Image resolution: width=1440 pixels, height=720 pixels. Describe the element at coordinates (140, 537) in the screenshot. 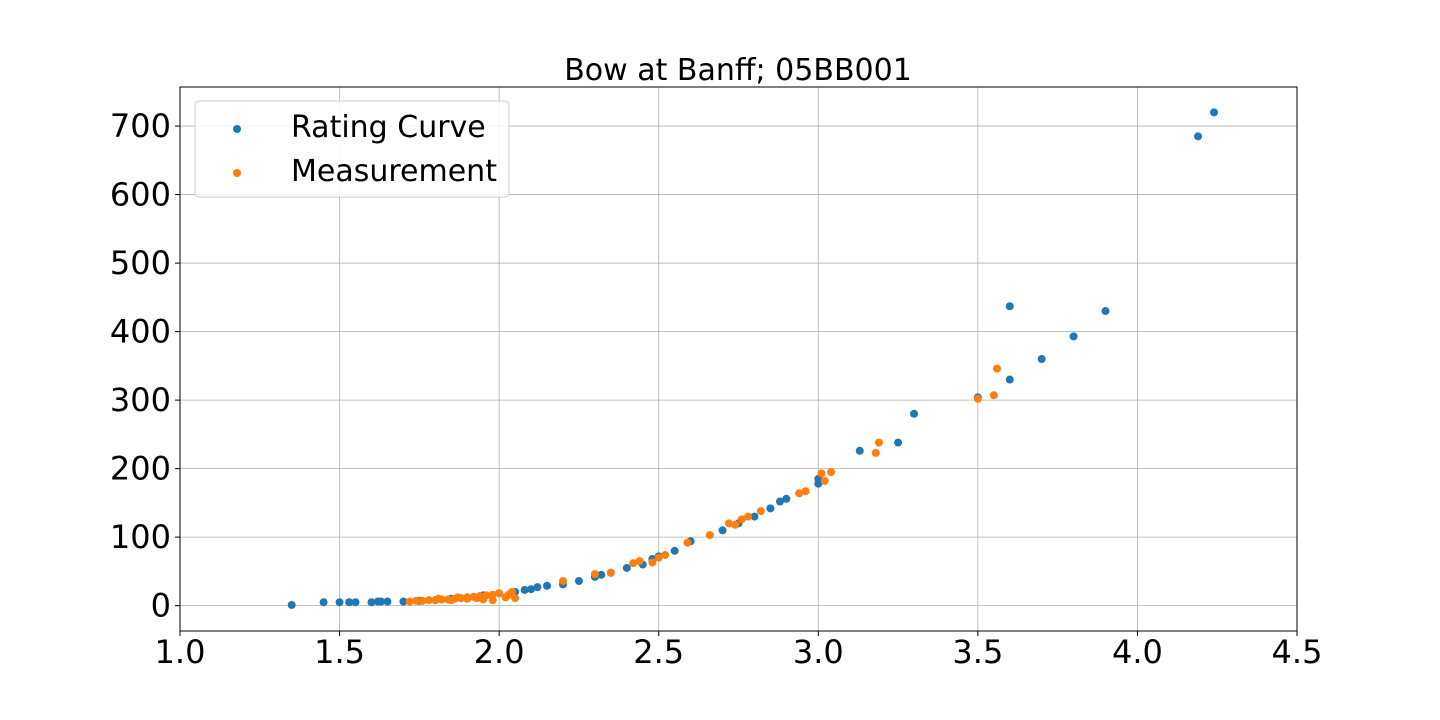

I see `y-tick-label: 100` at that location.